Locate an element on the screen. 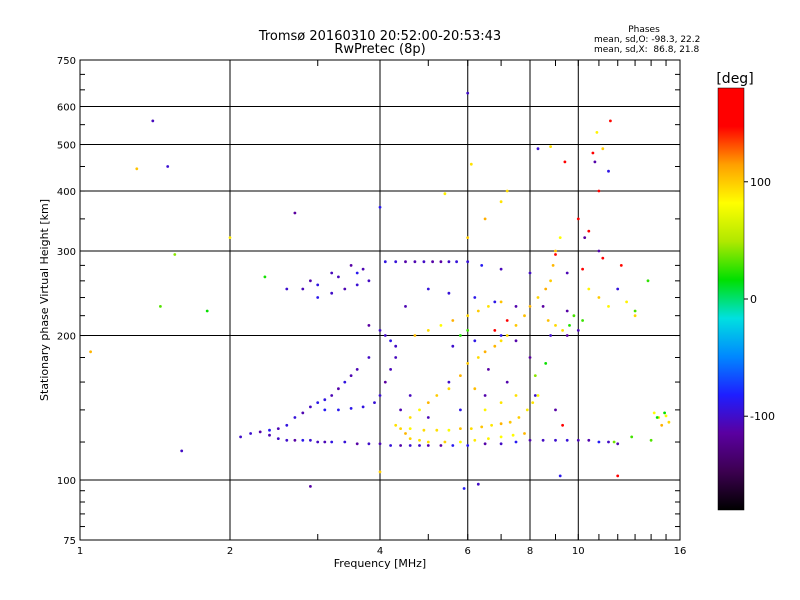  colorbar-tick-label: 100 is located at coordinates (760, 182).